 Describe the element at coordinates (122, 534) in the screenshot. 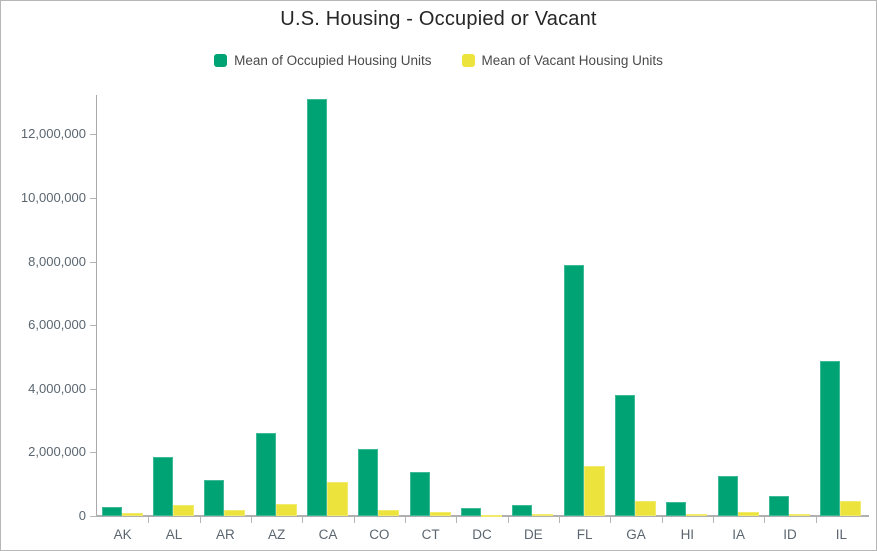

I see `x-axis-label-AK: AK` at that location.